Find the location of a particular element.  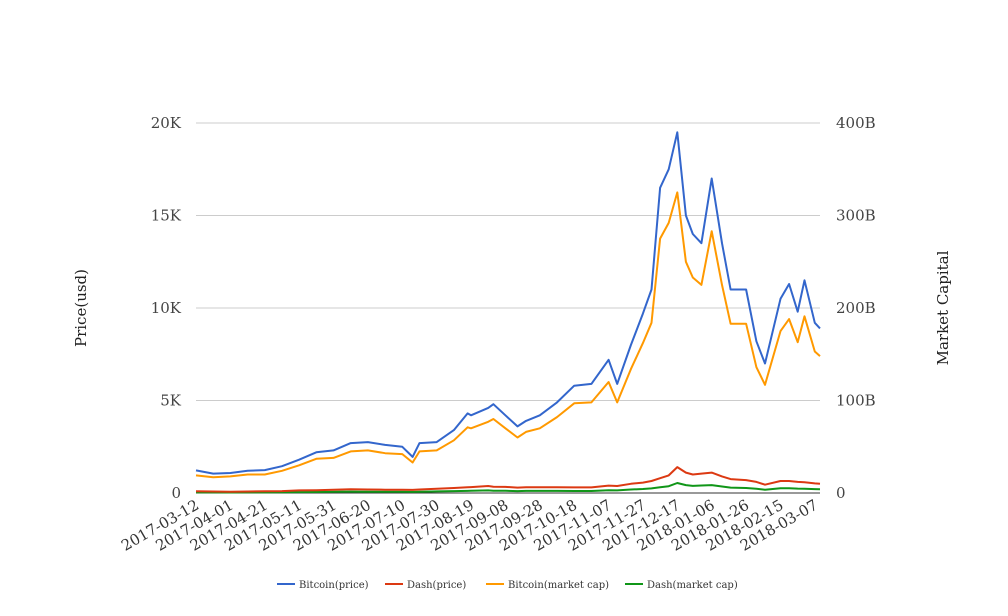

y-tick-label: 5K is located at coordinates (171, 401).